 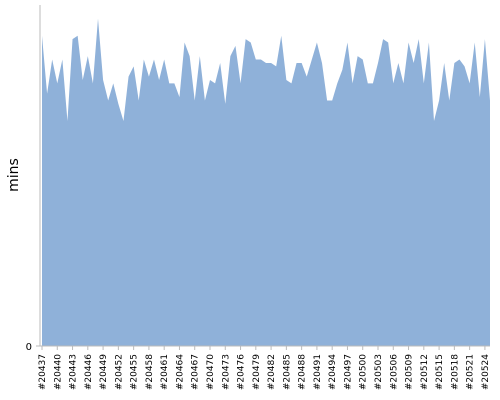 I want to click on x-tick-label: #20500, so click(x=364, y=372).